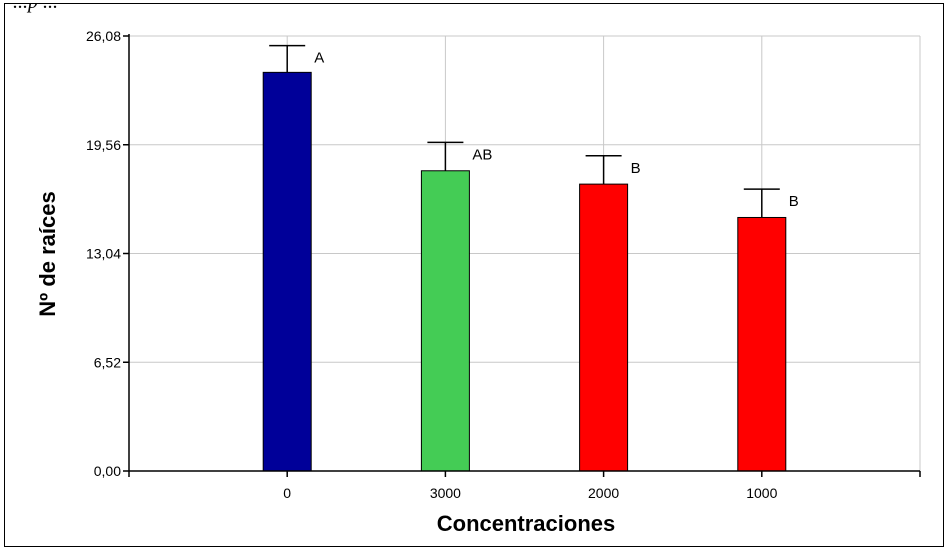 The image size is (948, 550). I want to click on x-tick-label: 1000, so click(761, 493).